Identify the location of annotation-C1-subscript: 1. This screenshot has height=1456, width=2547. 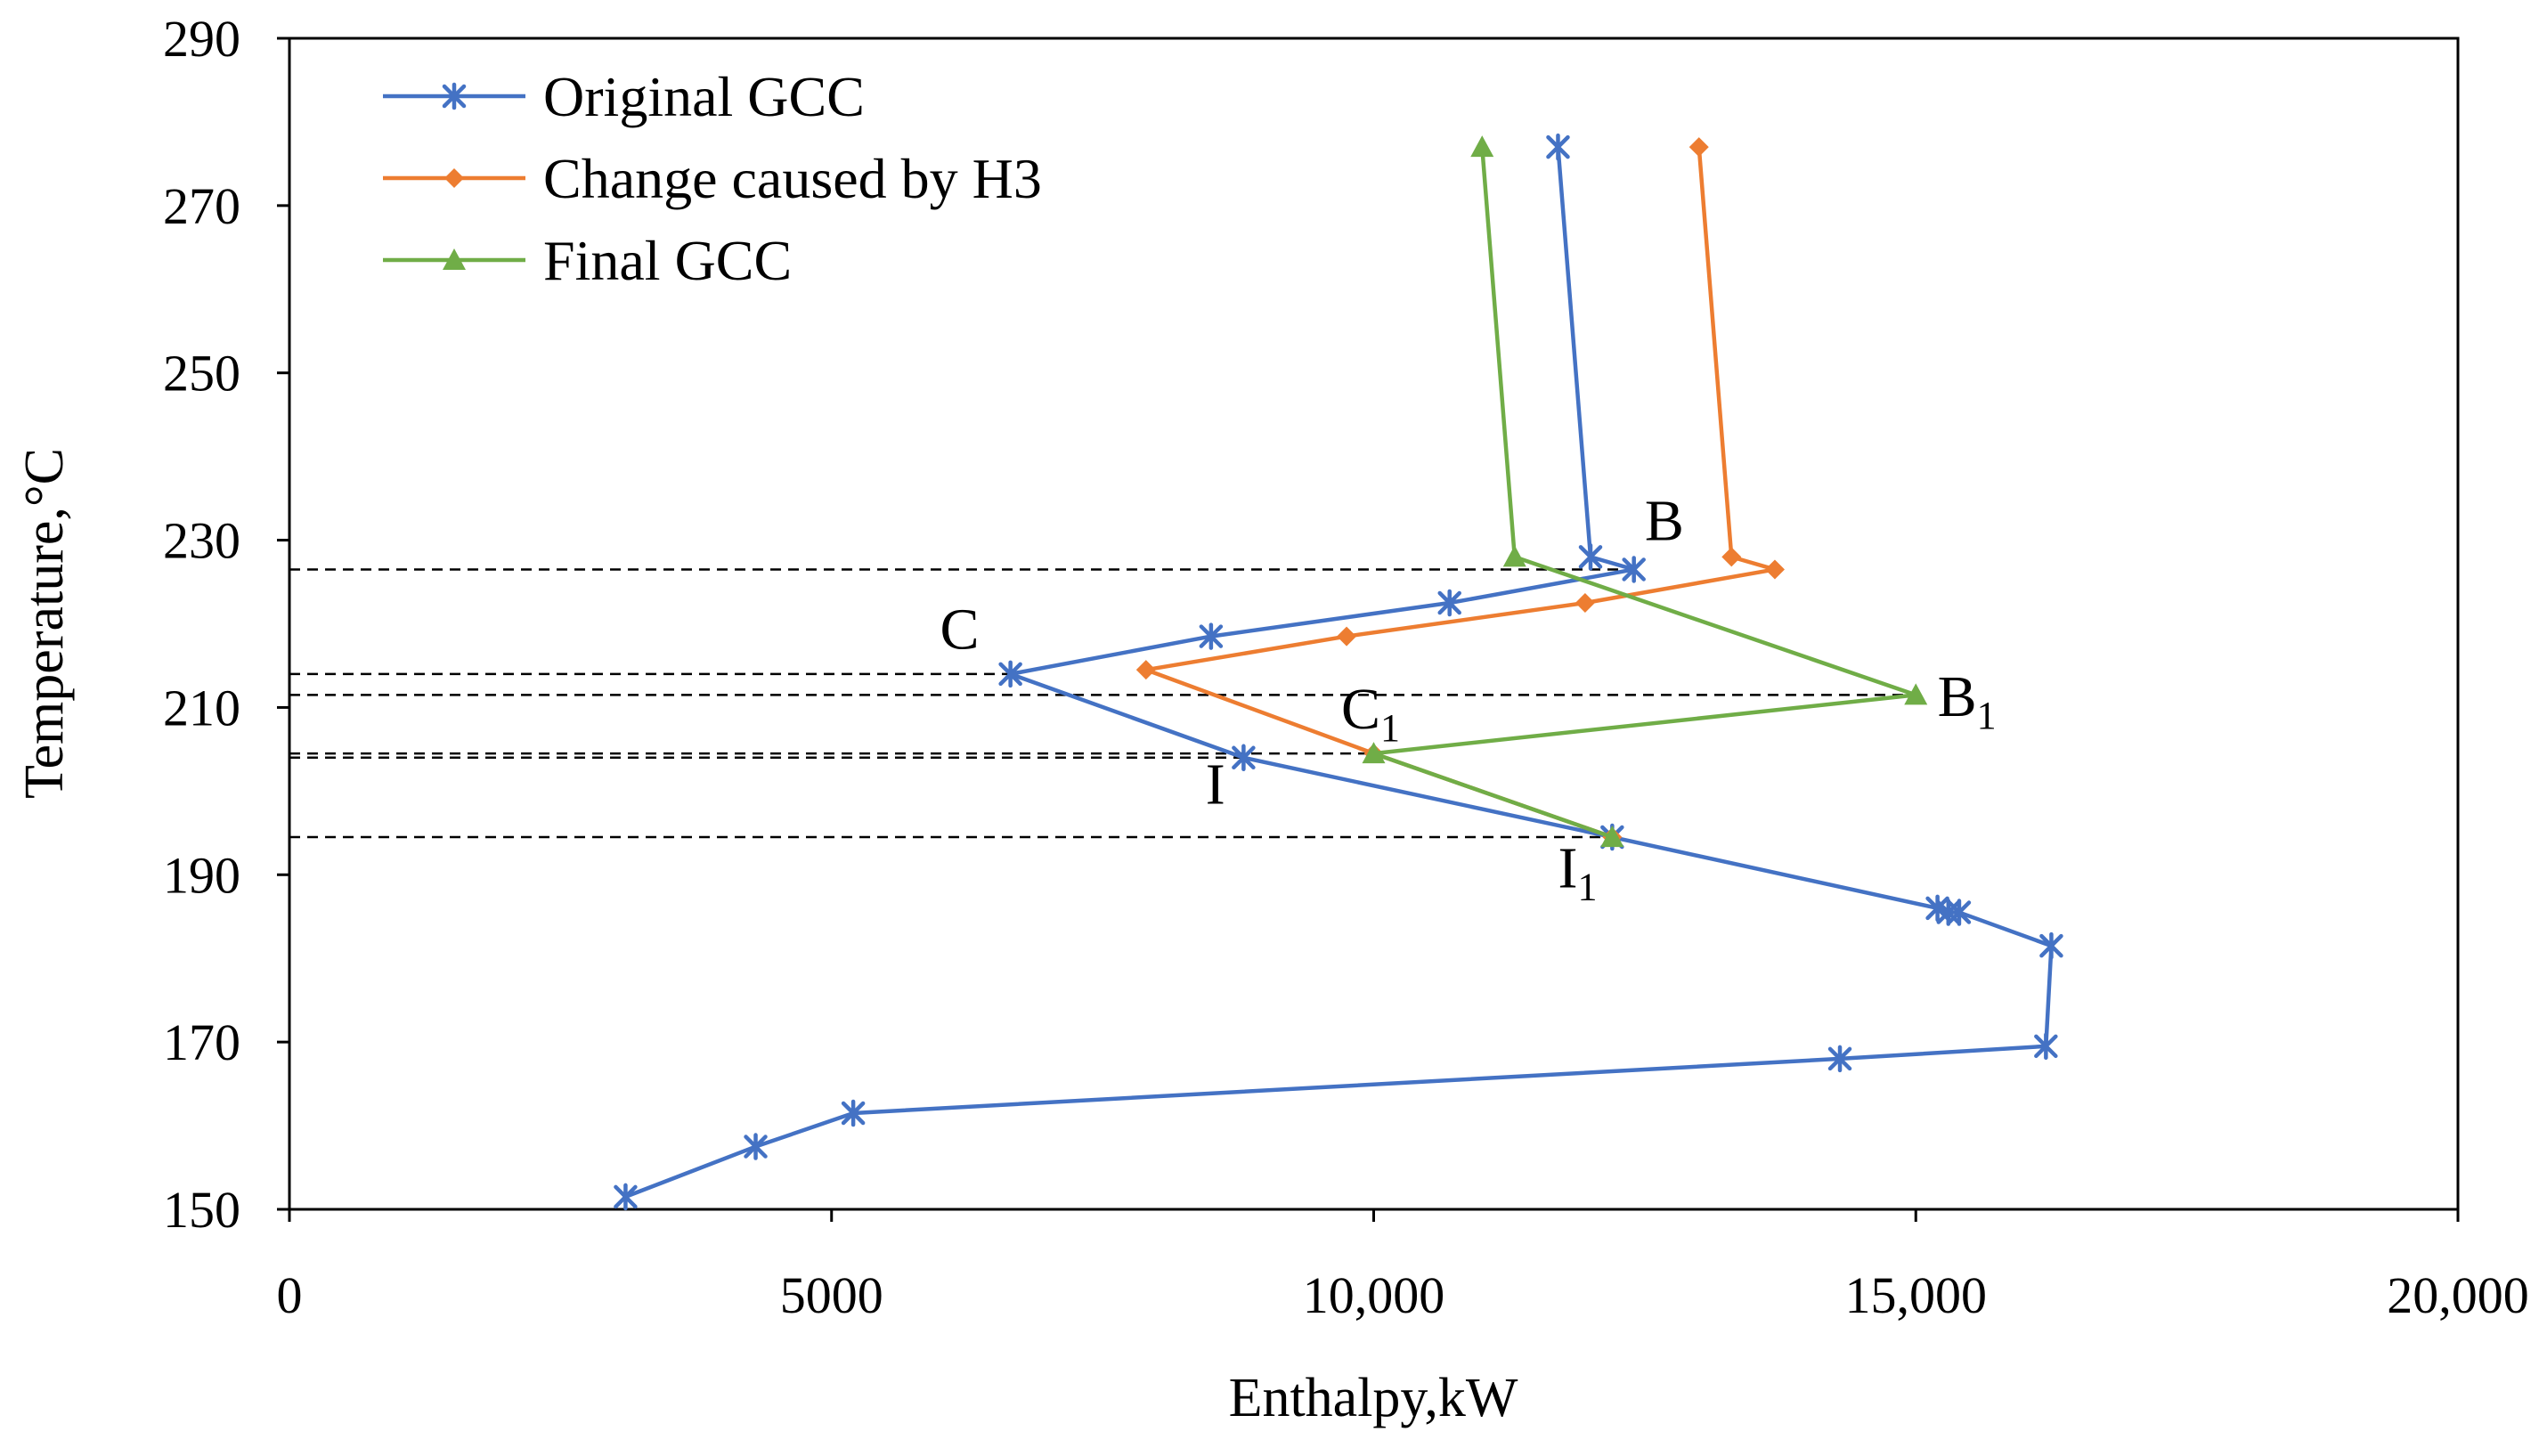
(1390, 728).